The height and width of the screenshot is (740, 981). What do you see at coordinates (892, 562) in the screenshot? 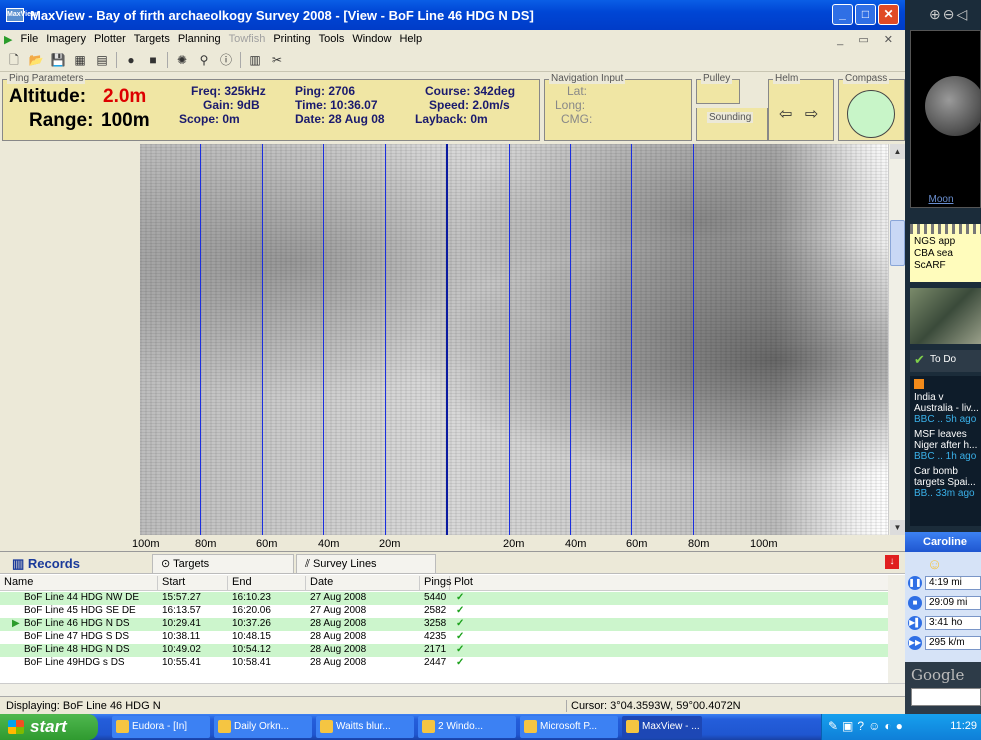
I see `download-icon: ↓` at bounding box center [892, 562].